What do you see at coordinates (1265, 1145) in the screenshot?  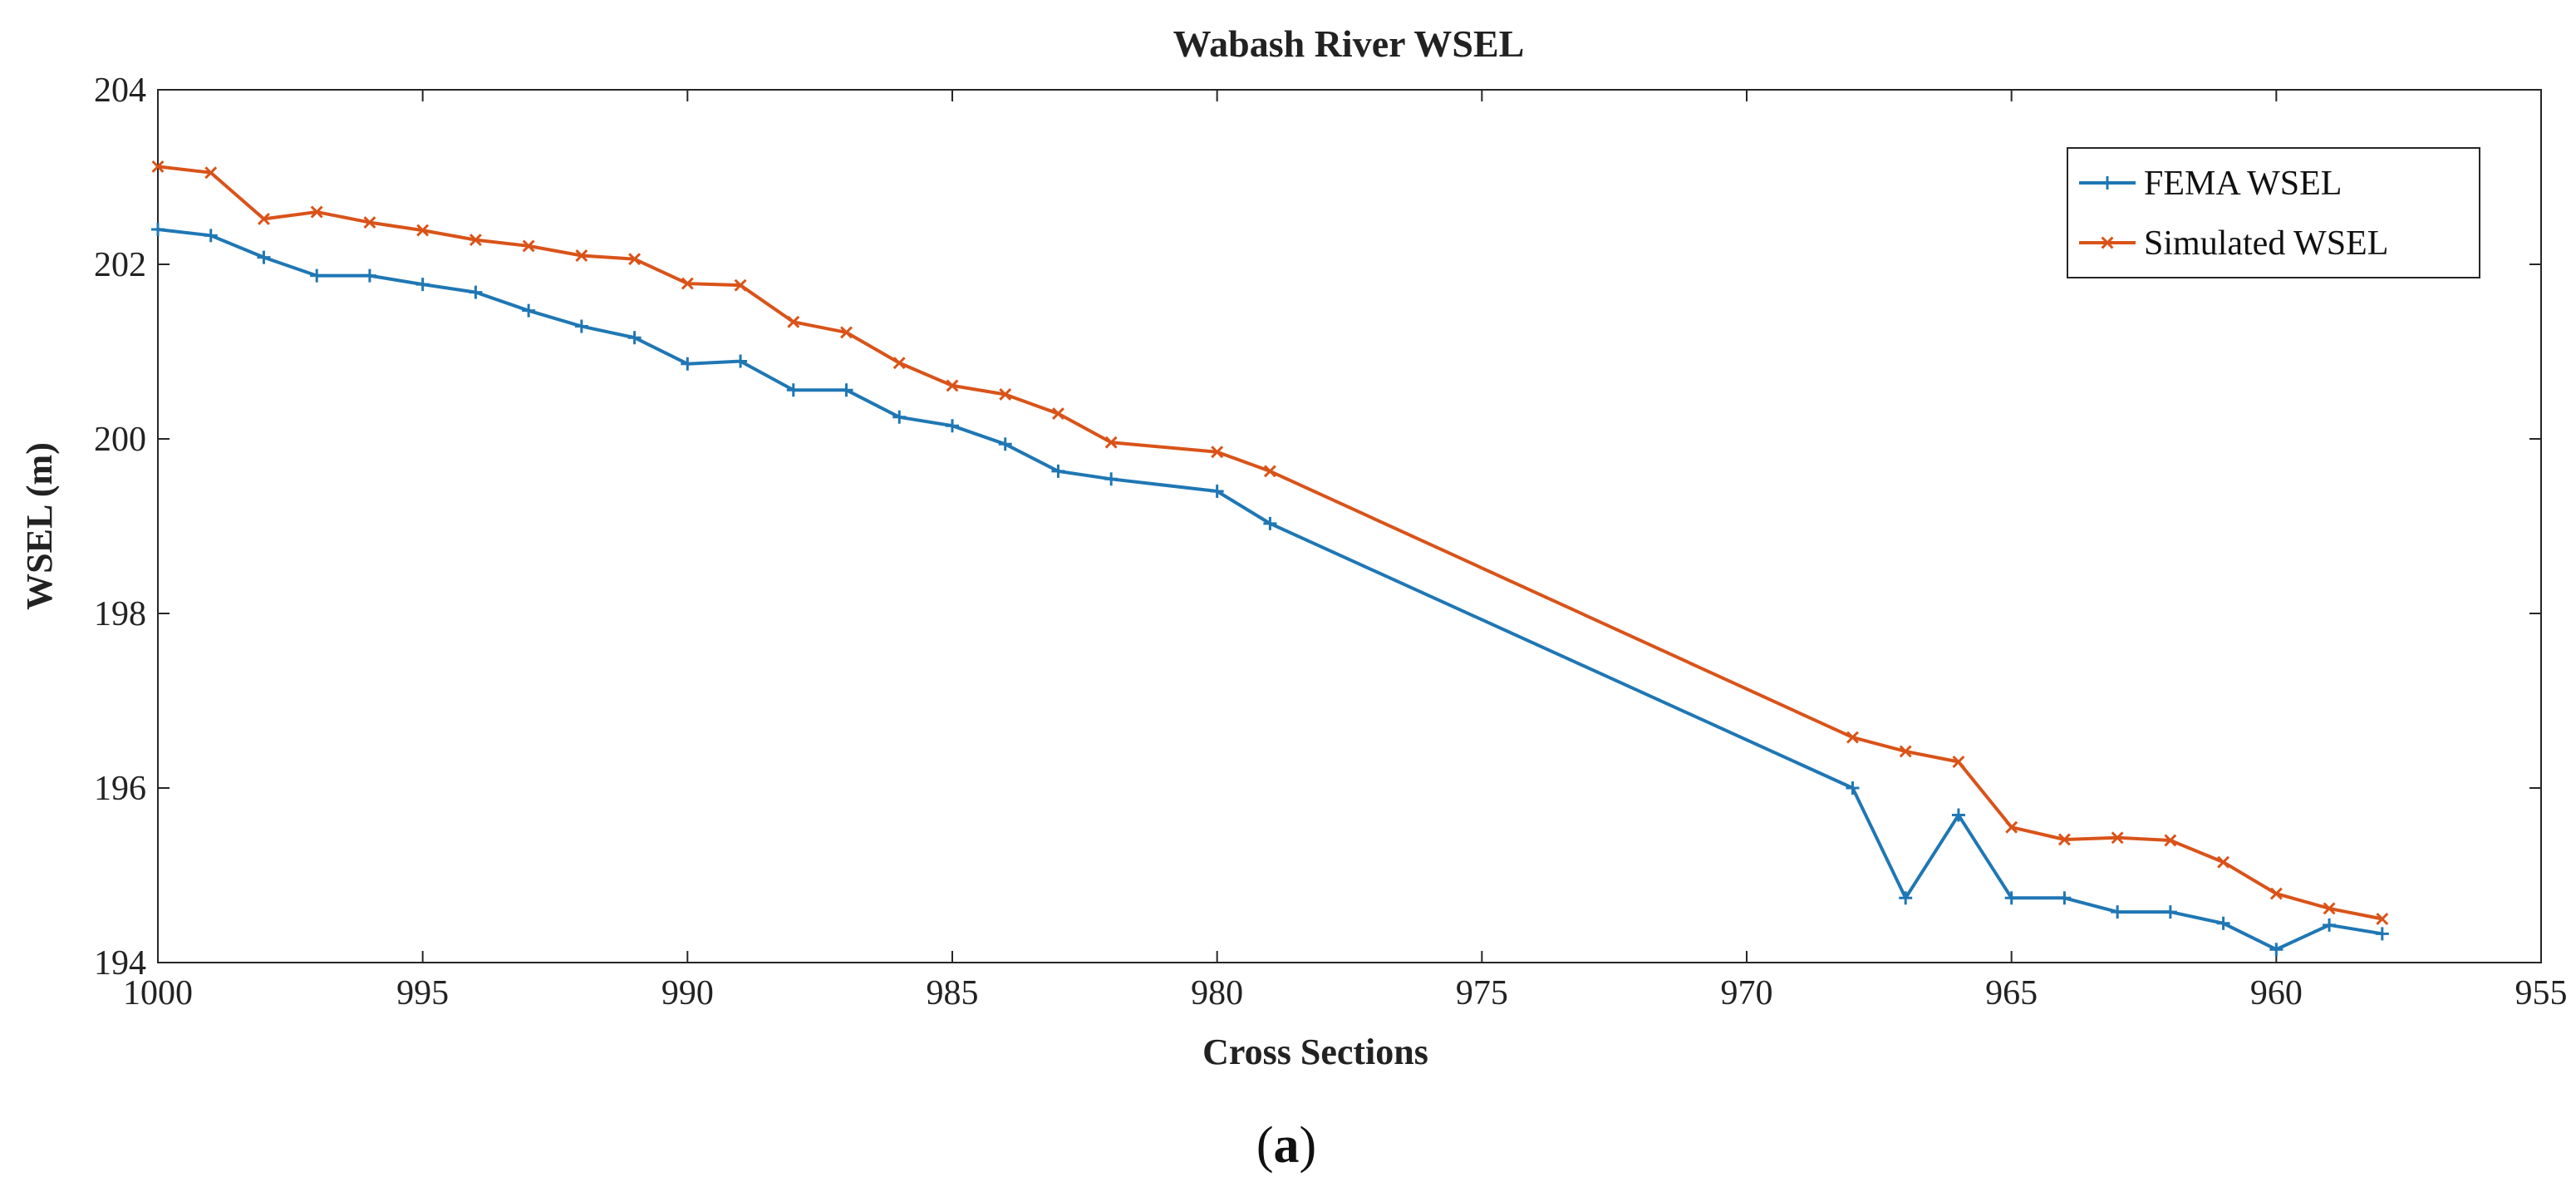 I see `caption-open-paren: (` at bounding box center [1265, 1145].